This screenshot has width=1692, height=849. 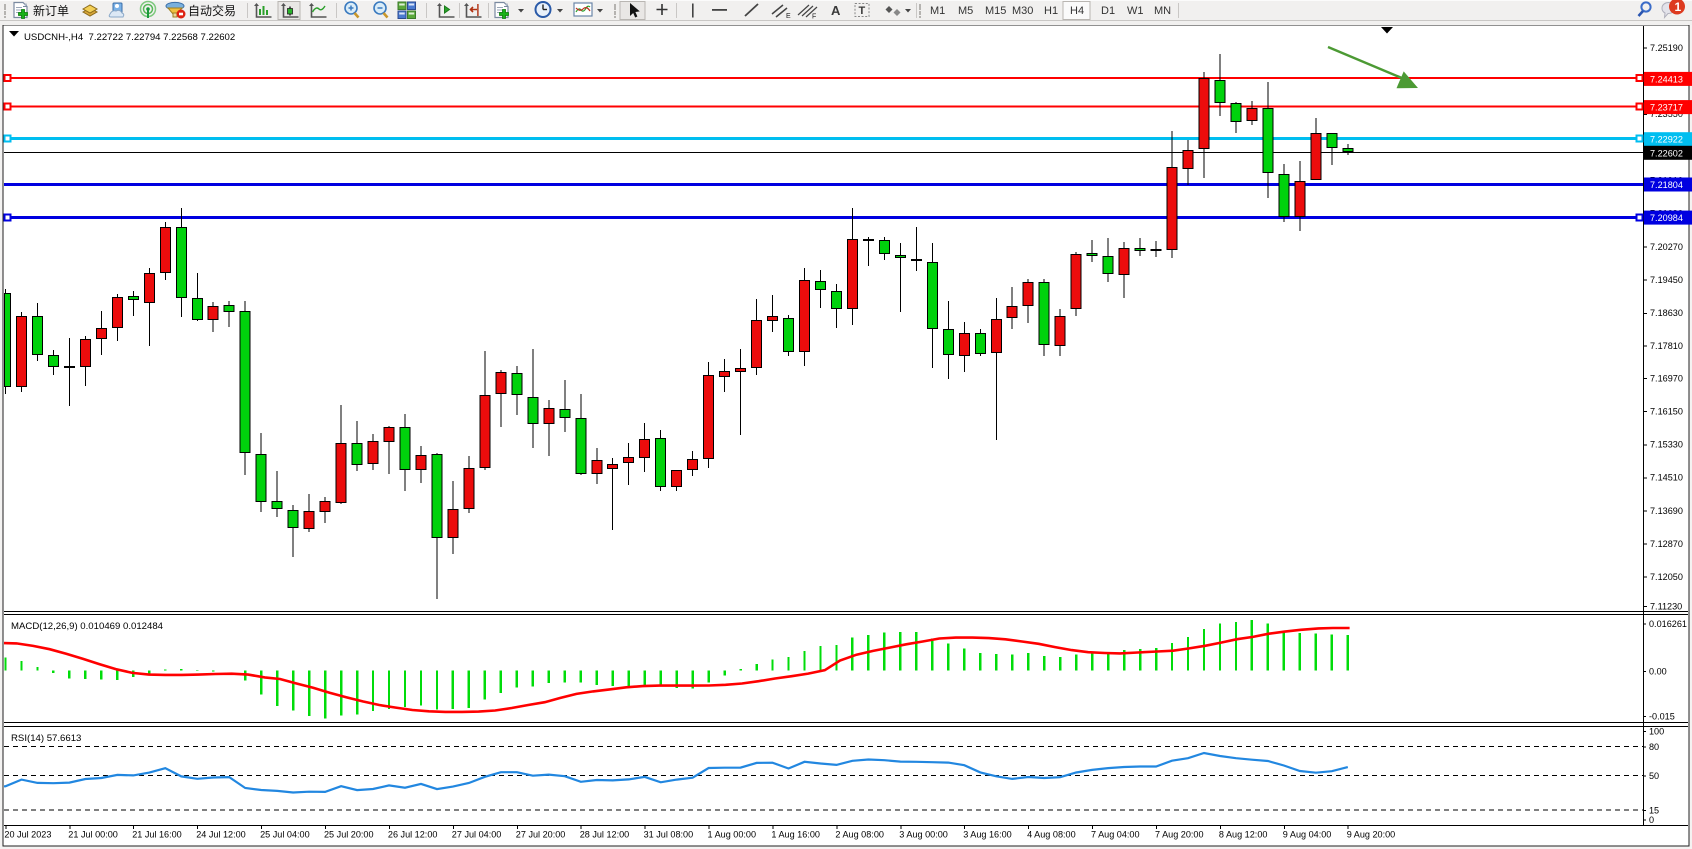 I want to click on svg-text: 7.23550, so click(x=1666, y=114).